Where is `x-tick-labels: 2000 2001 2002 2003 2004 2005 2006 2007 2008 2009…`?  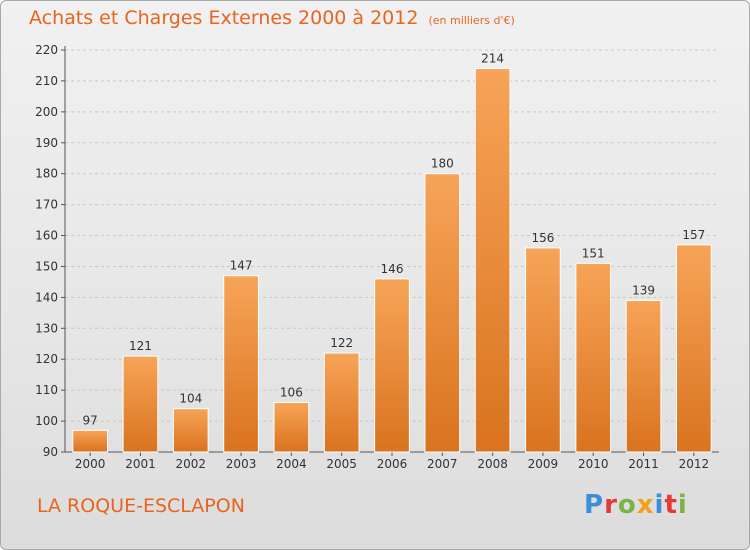 x-tick-labels: 2000 2001 2002 2003 2004 2005 2006 2007 2008 2009… is located at coordinates (392, 464).